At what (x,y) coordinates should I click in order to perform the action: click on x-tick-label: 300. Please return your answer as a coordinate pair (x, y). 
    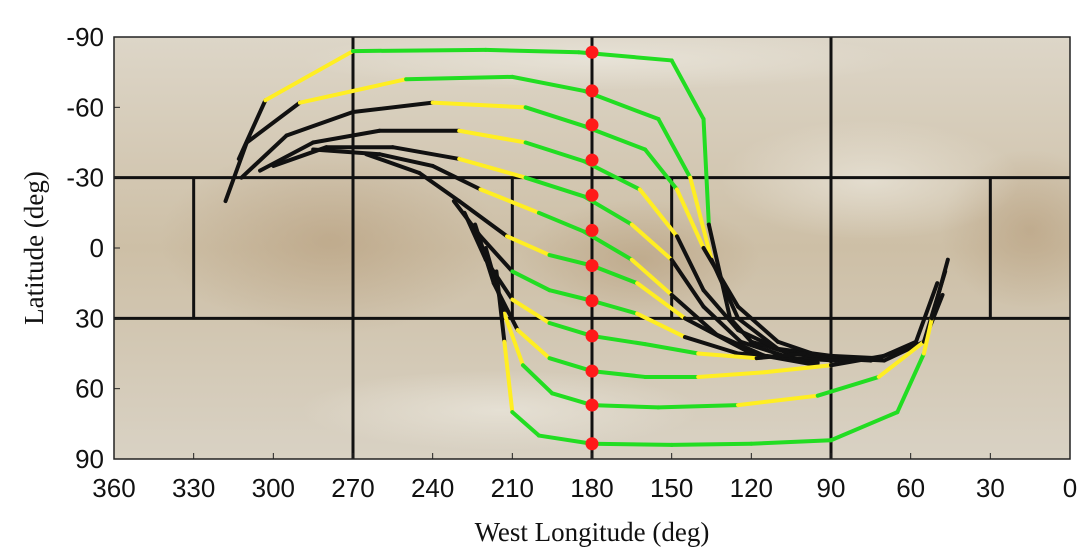
    Looking at the image, I should click on (273, 488).